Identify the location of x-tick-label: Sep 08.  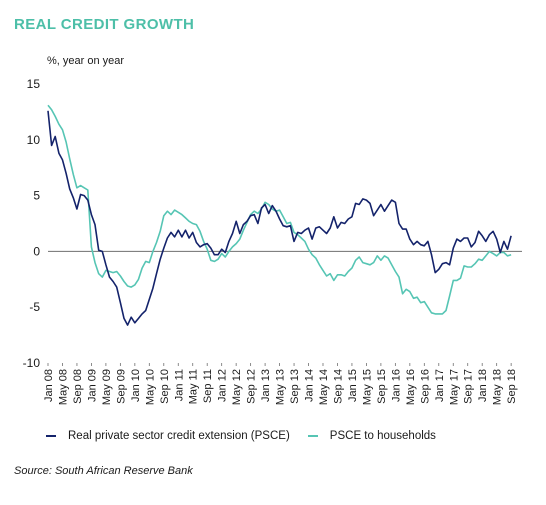
(78, 386).